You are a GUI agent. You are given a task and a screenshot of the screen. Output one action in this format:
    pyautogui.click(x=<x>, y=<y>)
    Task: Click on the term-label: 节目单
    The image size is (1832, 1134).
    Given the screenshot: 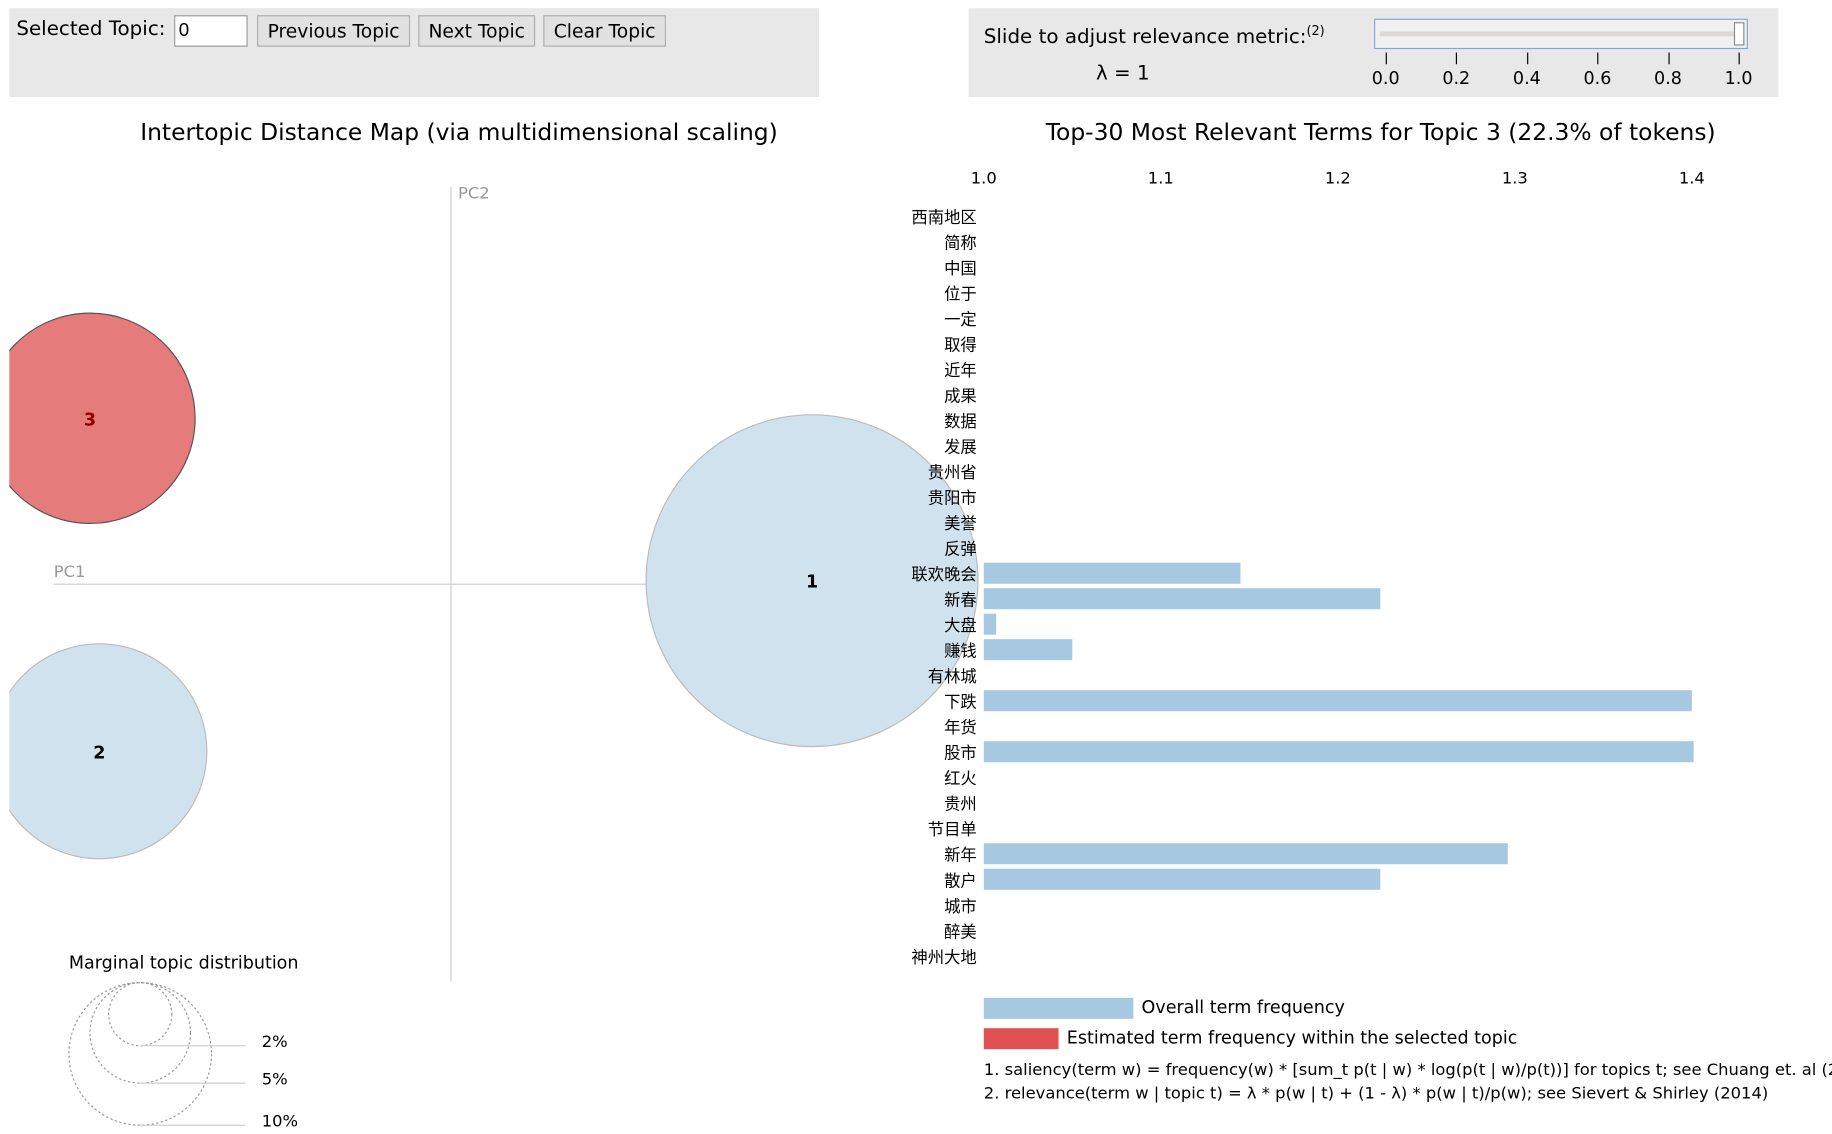 What is the action you would take?
    pyautogui.click(x=952, y=829)
    